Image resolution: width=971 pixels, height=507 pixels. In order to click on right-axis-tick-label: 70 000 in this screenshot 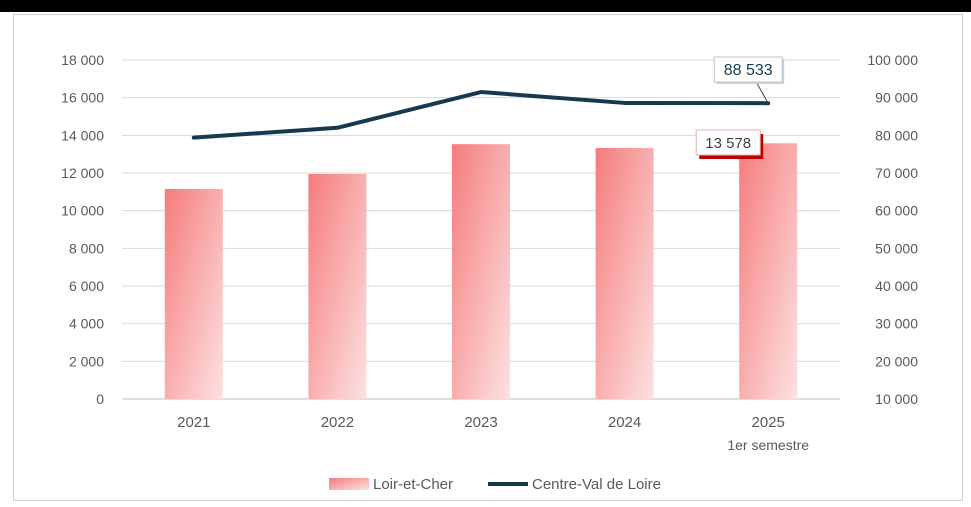, I will do `click(896, 173)`.